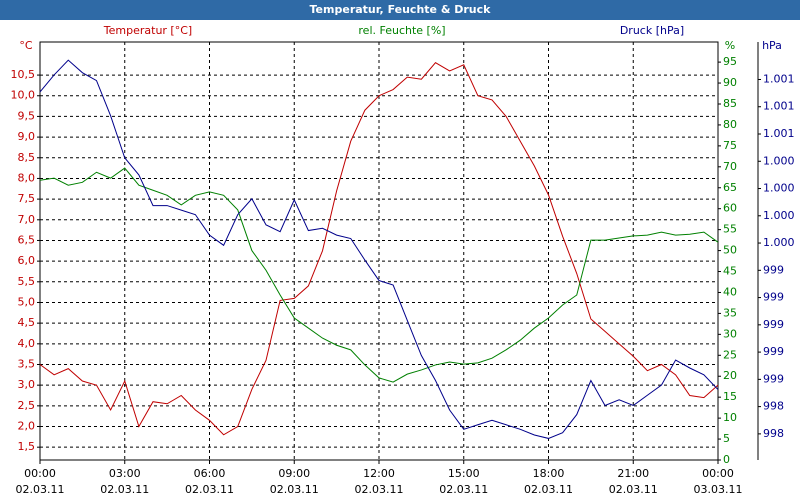  I want to click on y2-tick-label: 80, so click(730, 124).